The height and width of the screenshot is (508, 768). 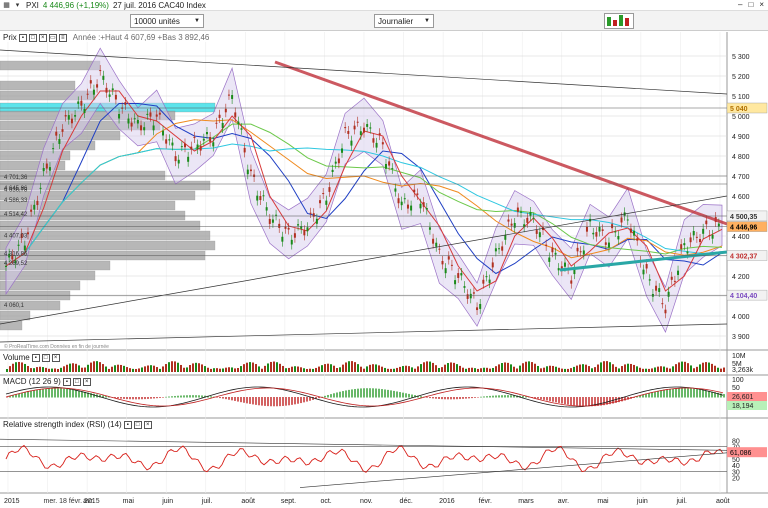 What do you see at coordinates (741, 157) in the screenshot?
I see `price-tick-label: 4 800` at bounding box center [741, 157].